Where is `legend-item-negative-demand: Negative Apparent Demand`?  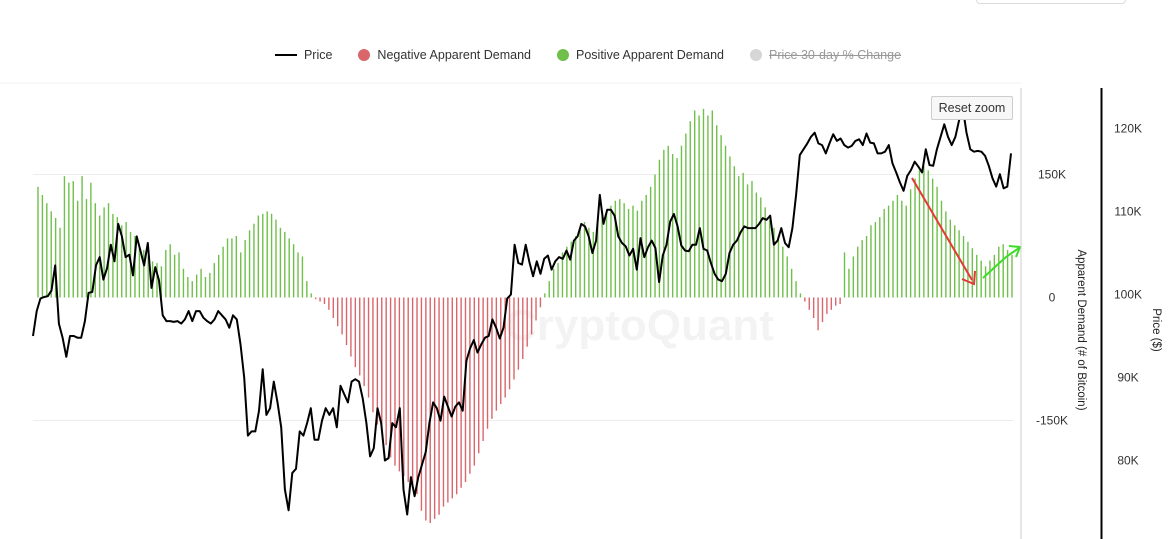
legend-item-negative-demand: Negative Apparent Demand is located at coordinates (444, 55).